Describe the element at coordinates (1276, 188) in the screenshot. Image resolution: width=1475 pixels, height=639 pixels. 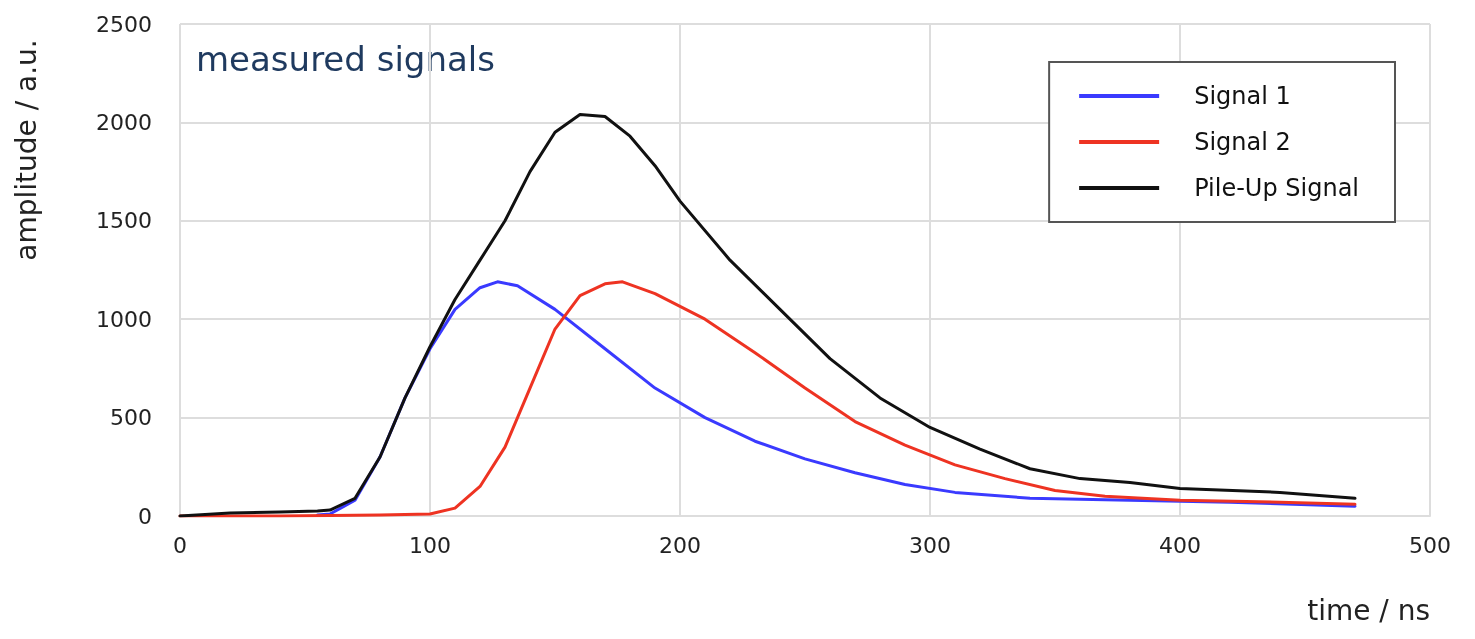
I see `legend-label: Pile-Up Signal` at that location.